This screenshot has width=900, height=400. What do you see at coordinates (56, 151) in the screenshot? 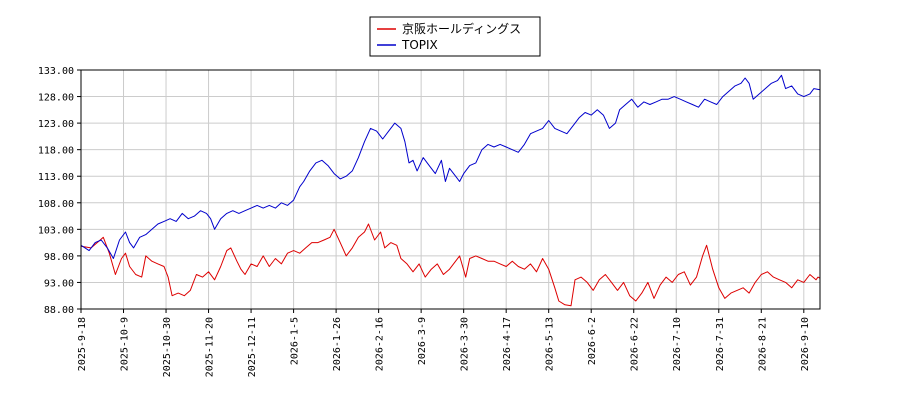
I see `y-tick-label: 118.00` at bounding box center [56, 151].